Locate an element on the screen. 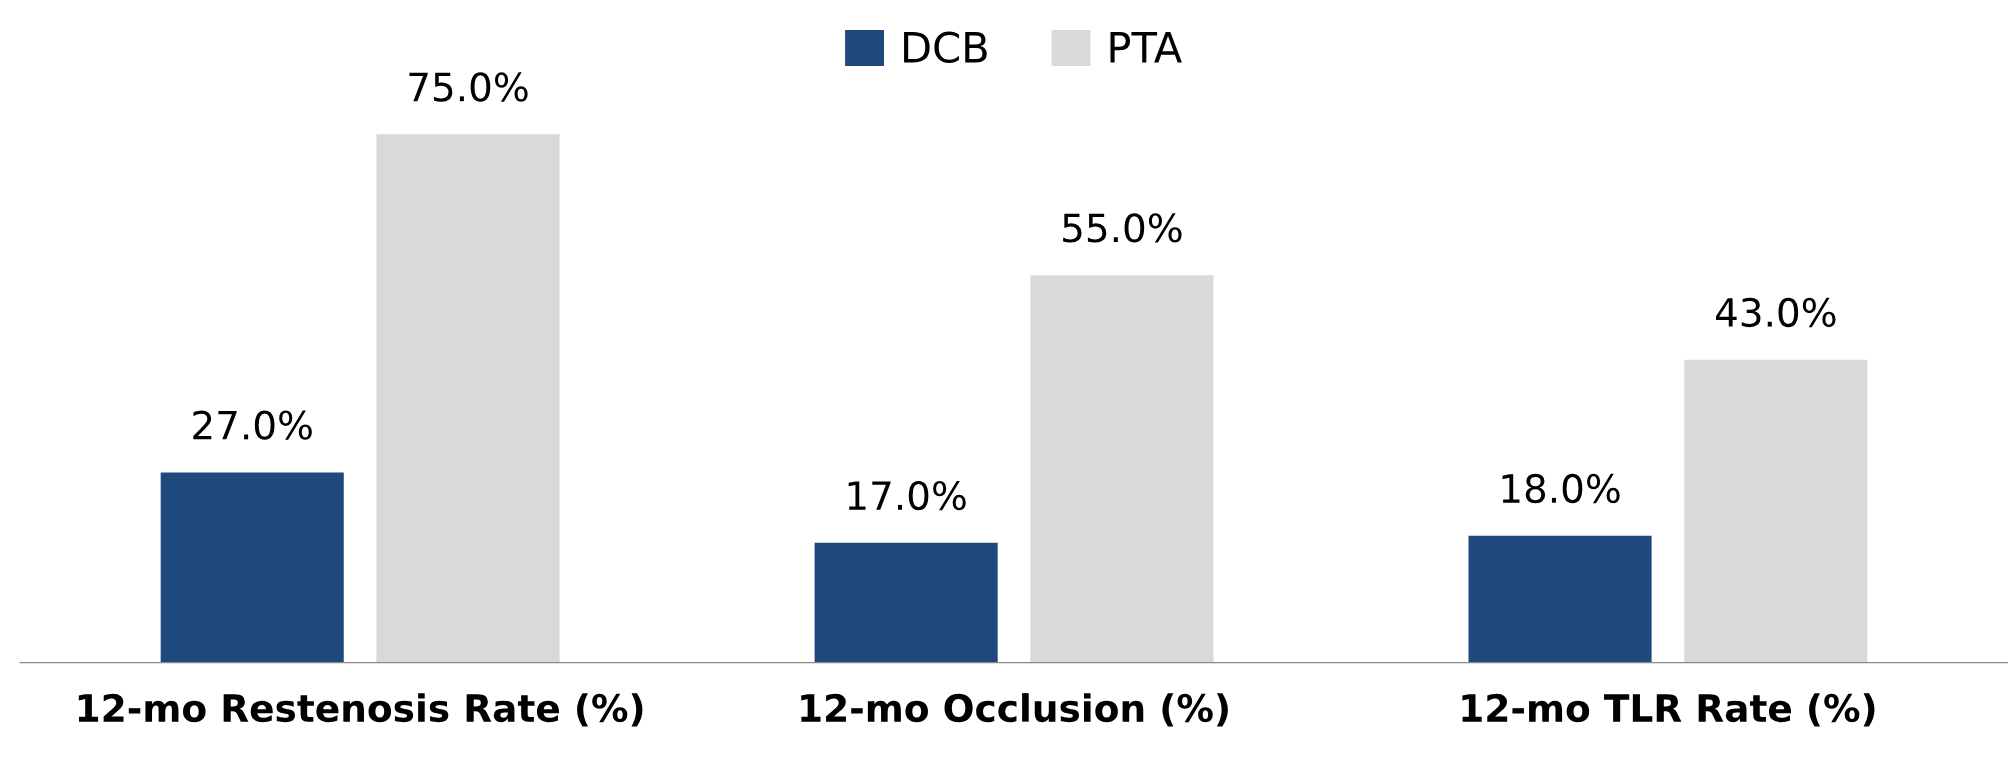 Image resolution: width=2008 pixels, height=766 pixels. data-label: 27.0% is located at coordinates (252, 425).